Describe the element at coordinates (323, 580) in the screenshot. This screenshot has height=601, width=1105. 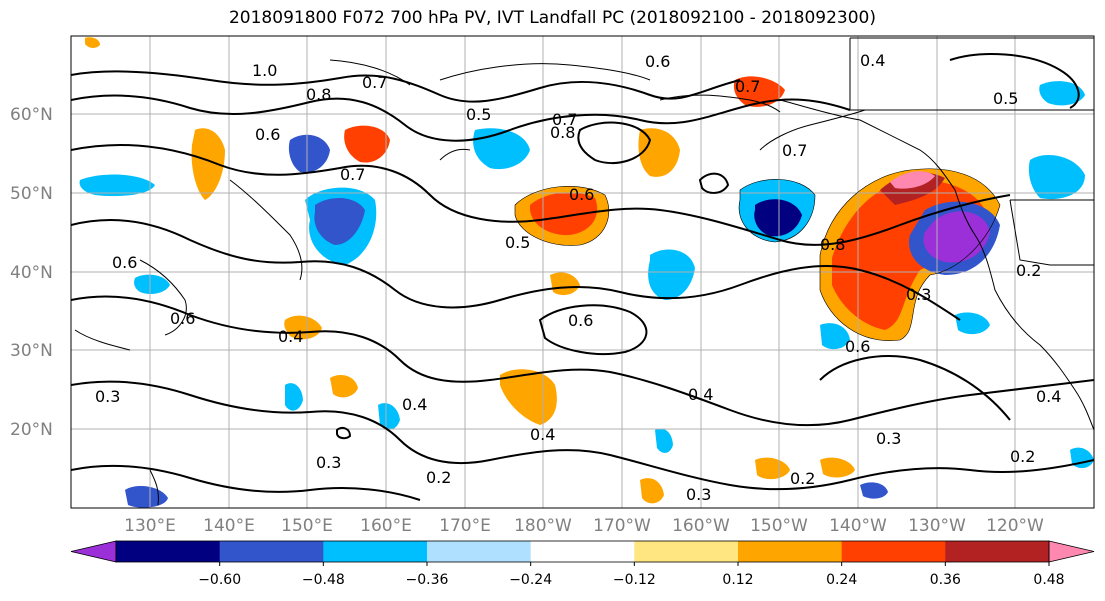
I see `colorbar-tick-label: −0.48` at that location.